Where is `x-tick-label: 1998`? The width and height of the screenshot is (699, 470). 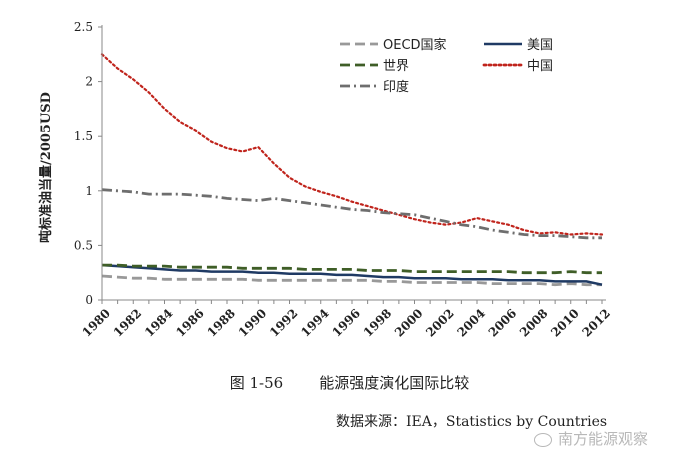
x-tick-label: 1998 is located at coordinates (378, 323).